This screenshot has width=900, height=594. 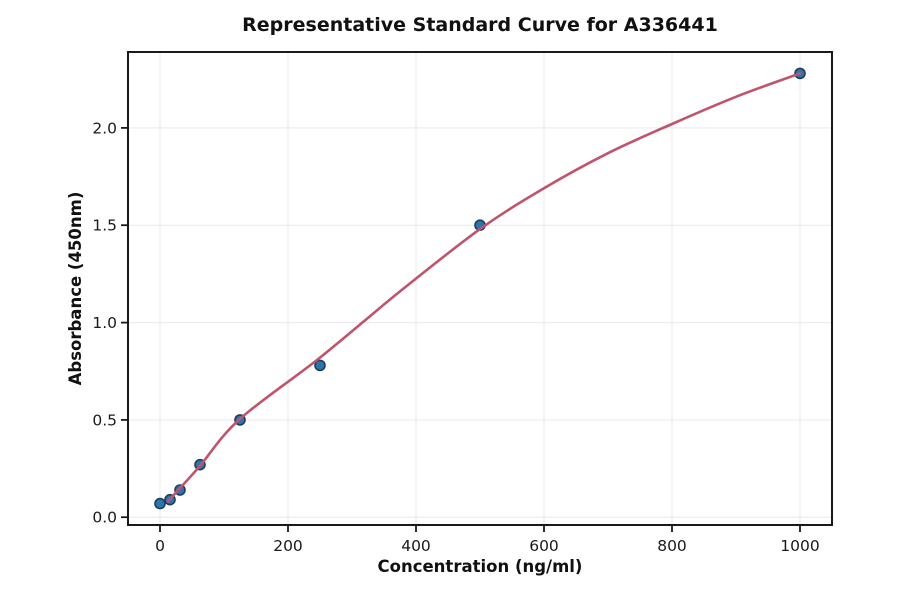 I want to click on x-tick-label: 1000, so click(x=799, y=546).